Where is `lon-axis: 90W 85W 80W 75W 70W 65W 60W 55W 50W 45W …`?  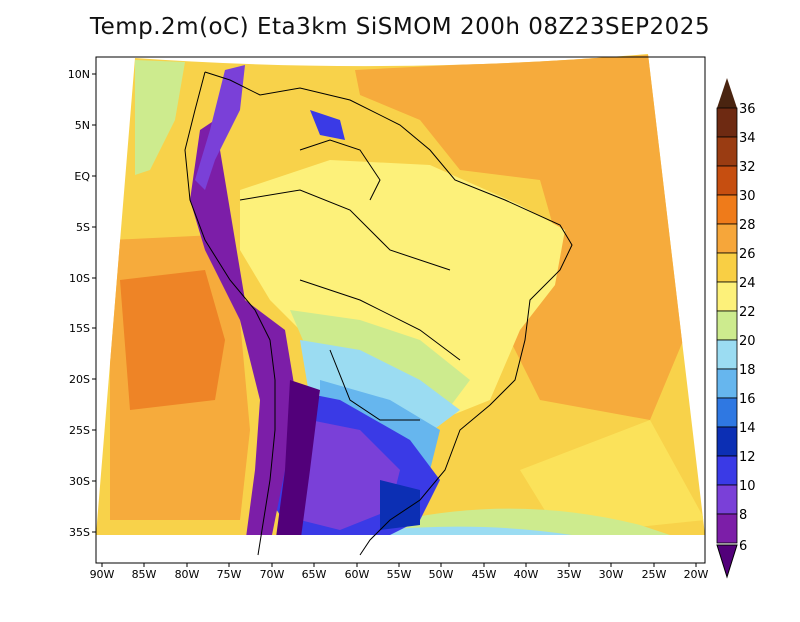 lon-axis: 90W 85W 80W 75W 70W 65W 60W 55W 50W 45W … is located at coordinates (399, 572).